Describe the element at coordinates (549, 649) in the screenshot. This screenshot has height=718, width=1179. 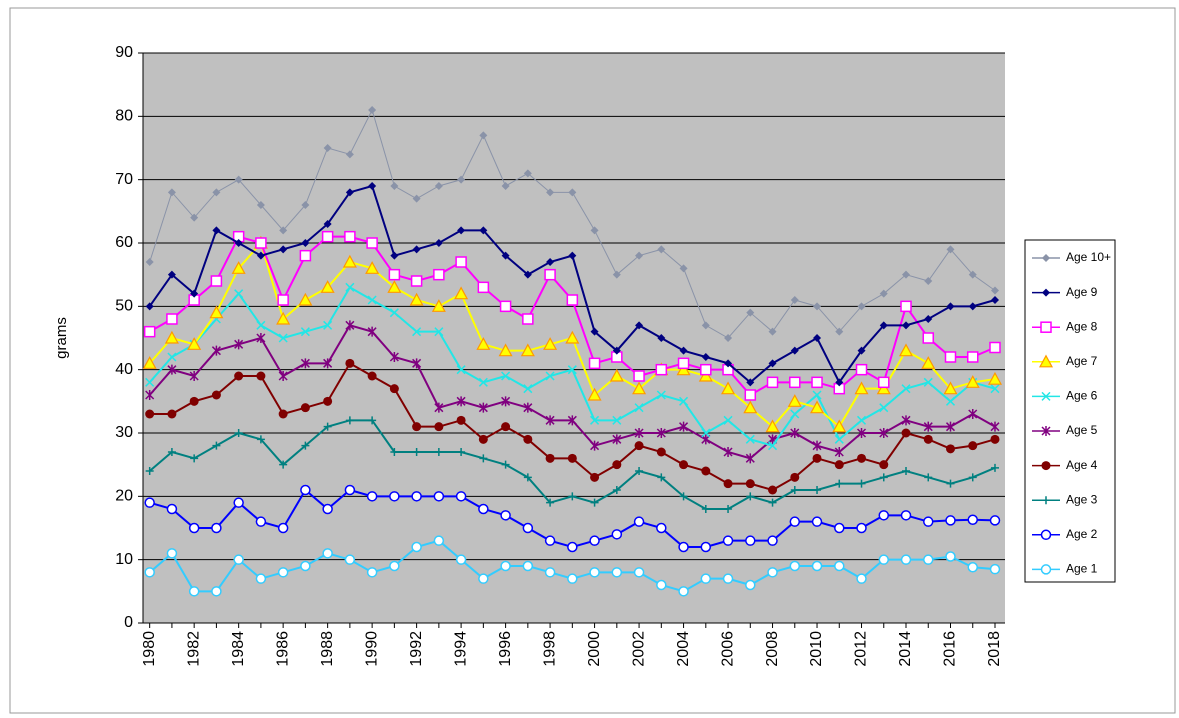
I see `x-tick-label: 1998` at that location.